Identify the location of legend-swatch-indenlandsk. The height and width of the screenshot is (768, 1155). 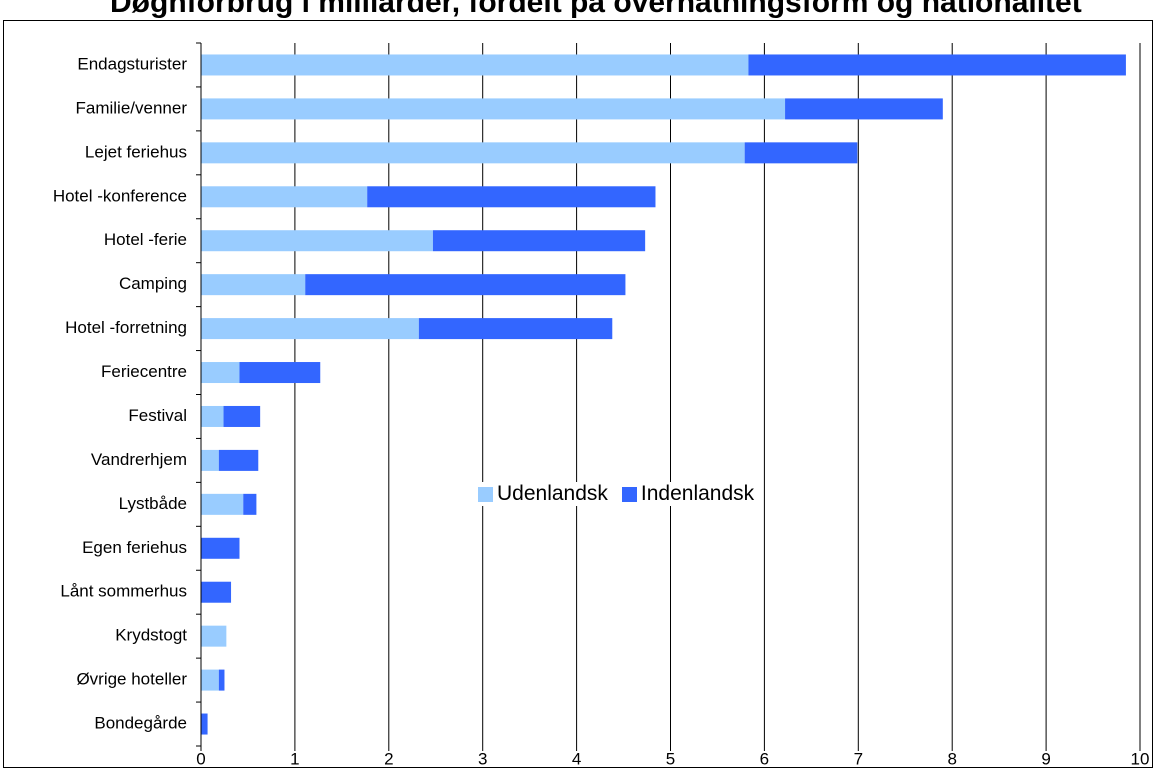
(629, 494).